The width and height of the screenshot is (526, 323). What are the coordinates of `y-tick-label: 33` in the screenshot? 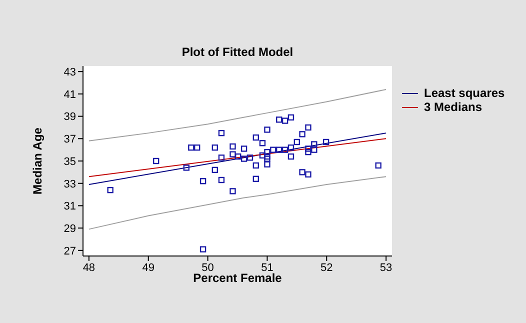 It's located at (70, 184).